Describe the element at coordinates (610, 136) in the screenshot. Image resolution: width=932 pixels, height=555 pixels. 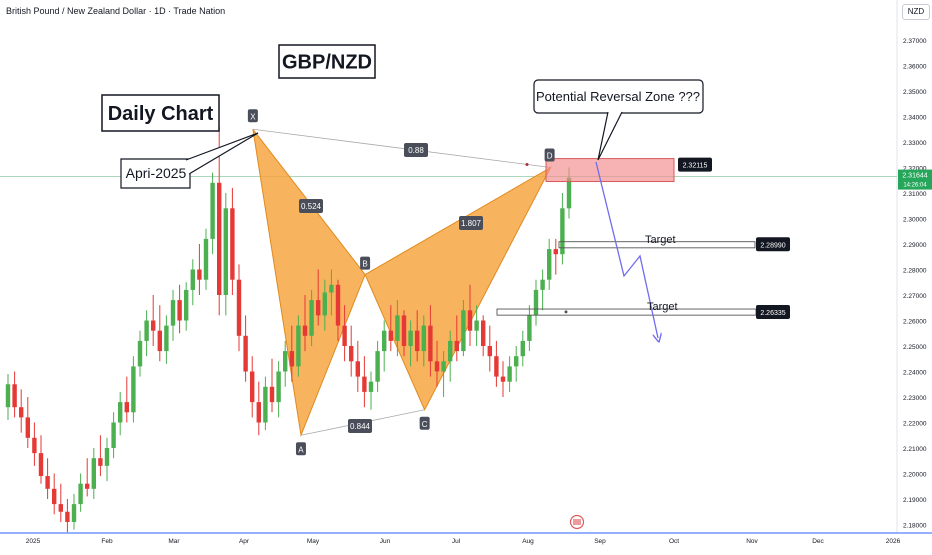
I see `prz-pointer` at that location.